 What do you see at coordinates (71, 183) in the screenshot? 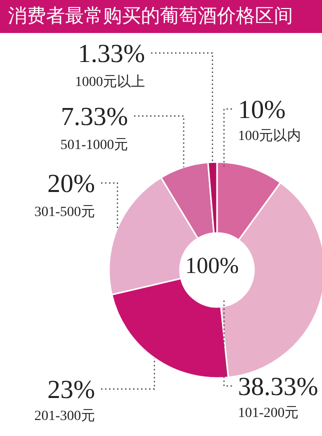
I see `data-label: 20%` at bounding box center [71, 183].